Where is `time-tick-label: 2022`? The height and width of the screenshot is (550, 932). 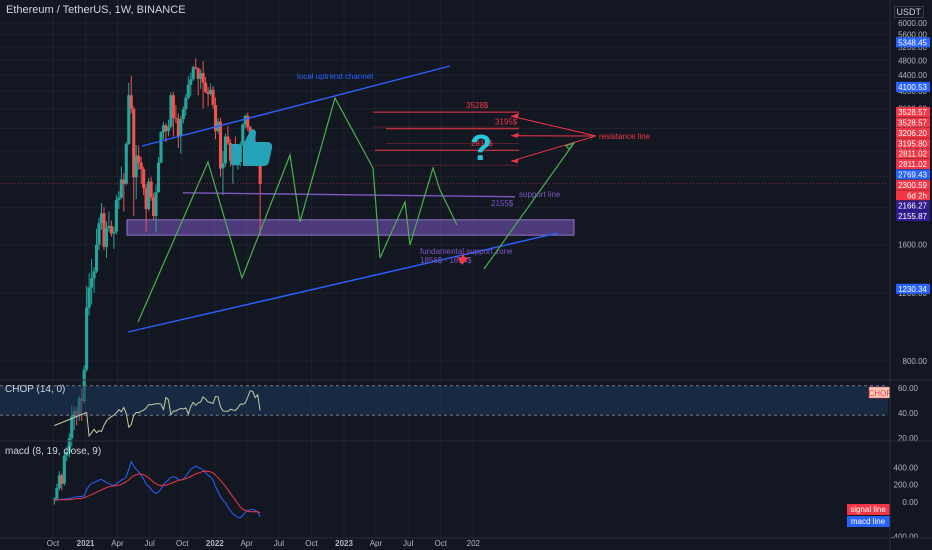
time-tick-label: 2022 is located at coordinates (215, 543).